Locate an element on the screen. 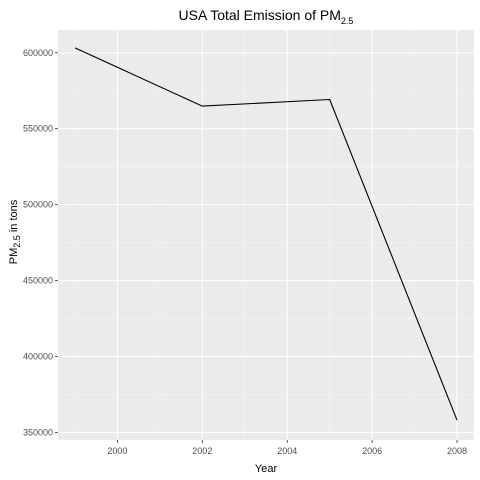 The image size is (480, 480). y-tick-label: 450000 is located at coordinates (38, 281).